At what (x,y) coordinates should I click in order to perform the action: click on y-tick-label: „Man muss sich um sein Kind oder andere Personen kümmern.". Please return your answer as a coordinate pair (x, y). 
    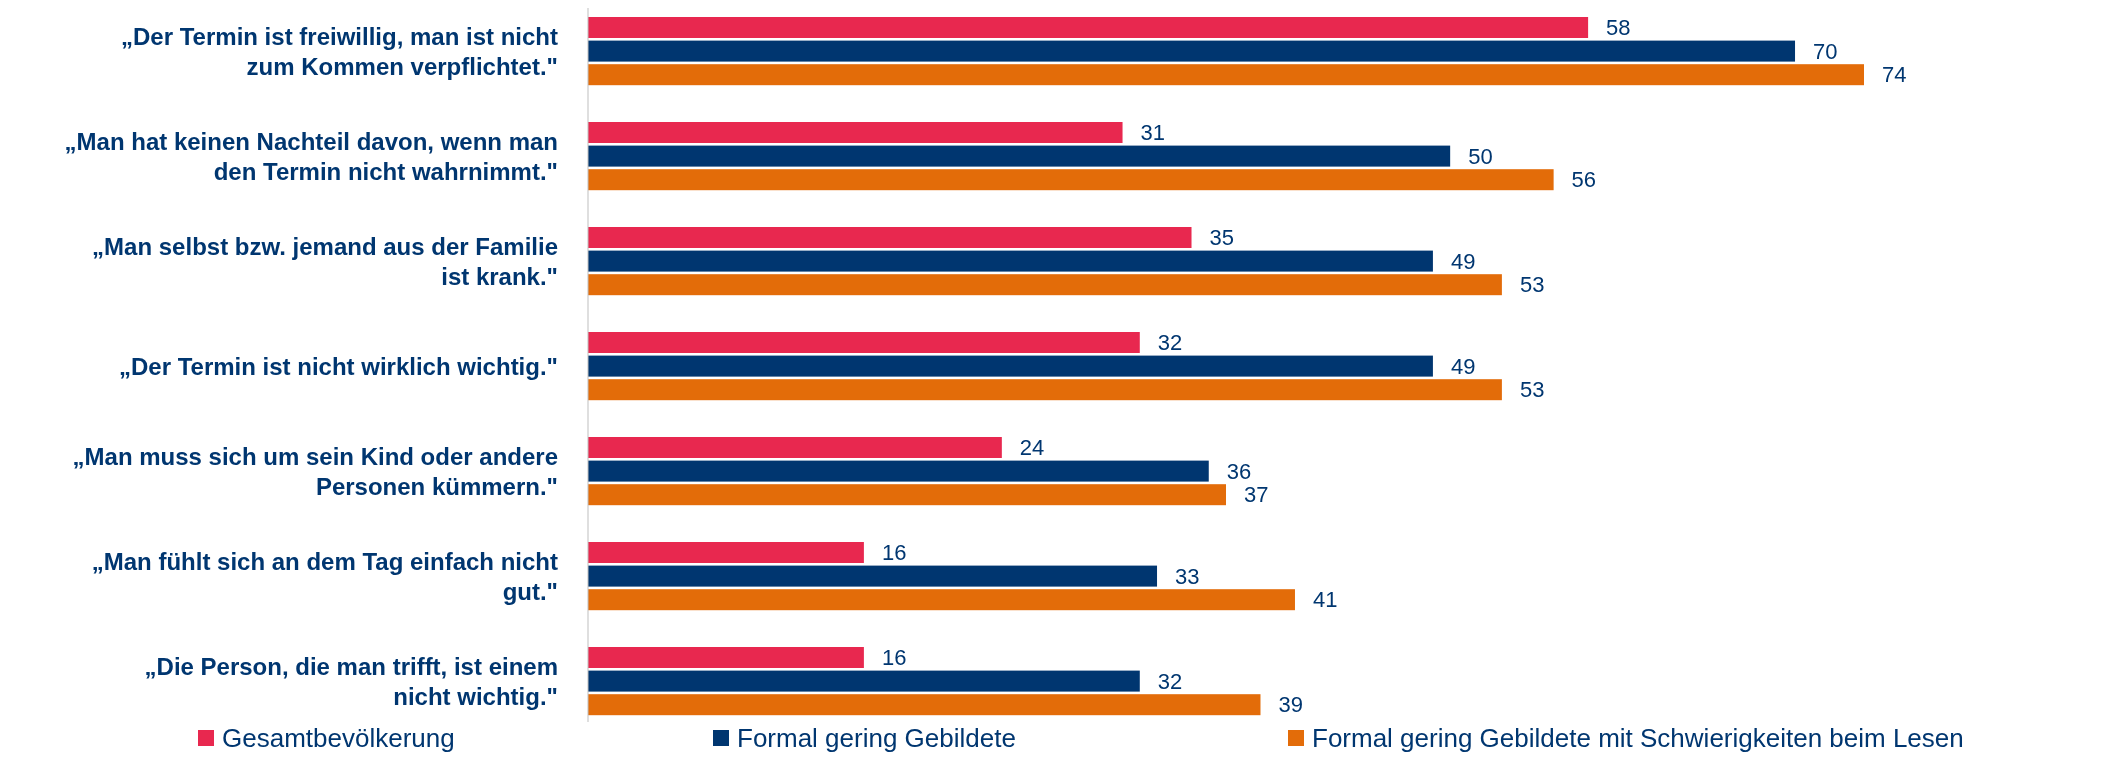
    Looking at the image, I should click on (315, 471).